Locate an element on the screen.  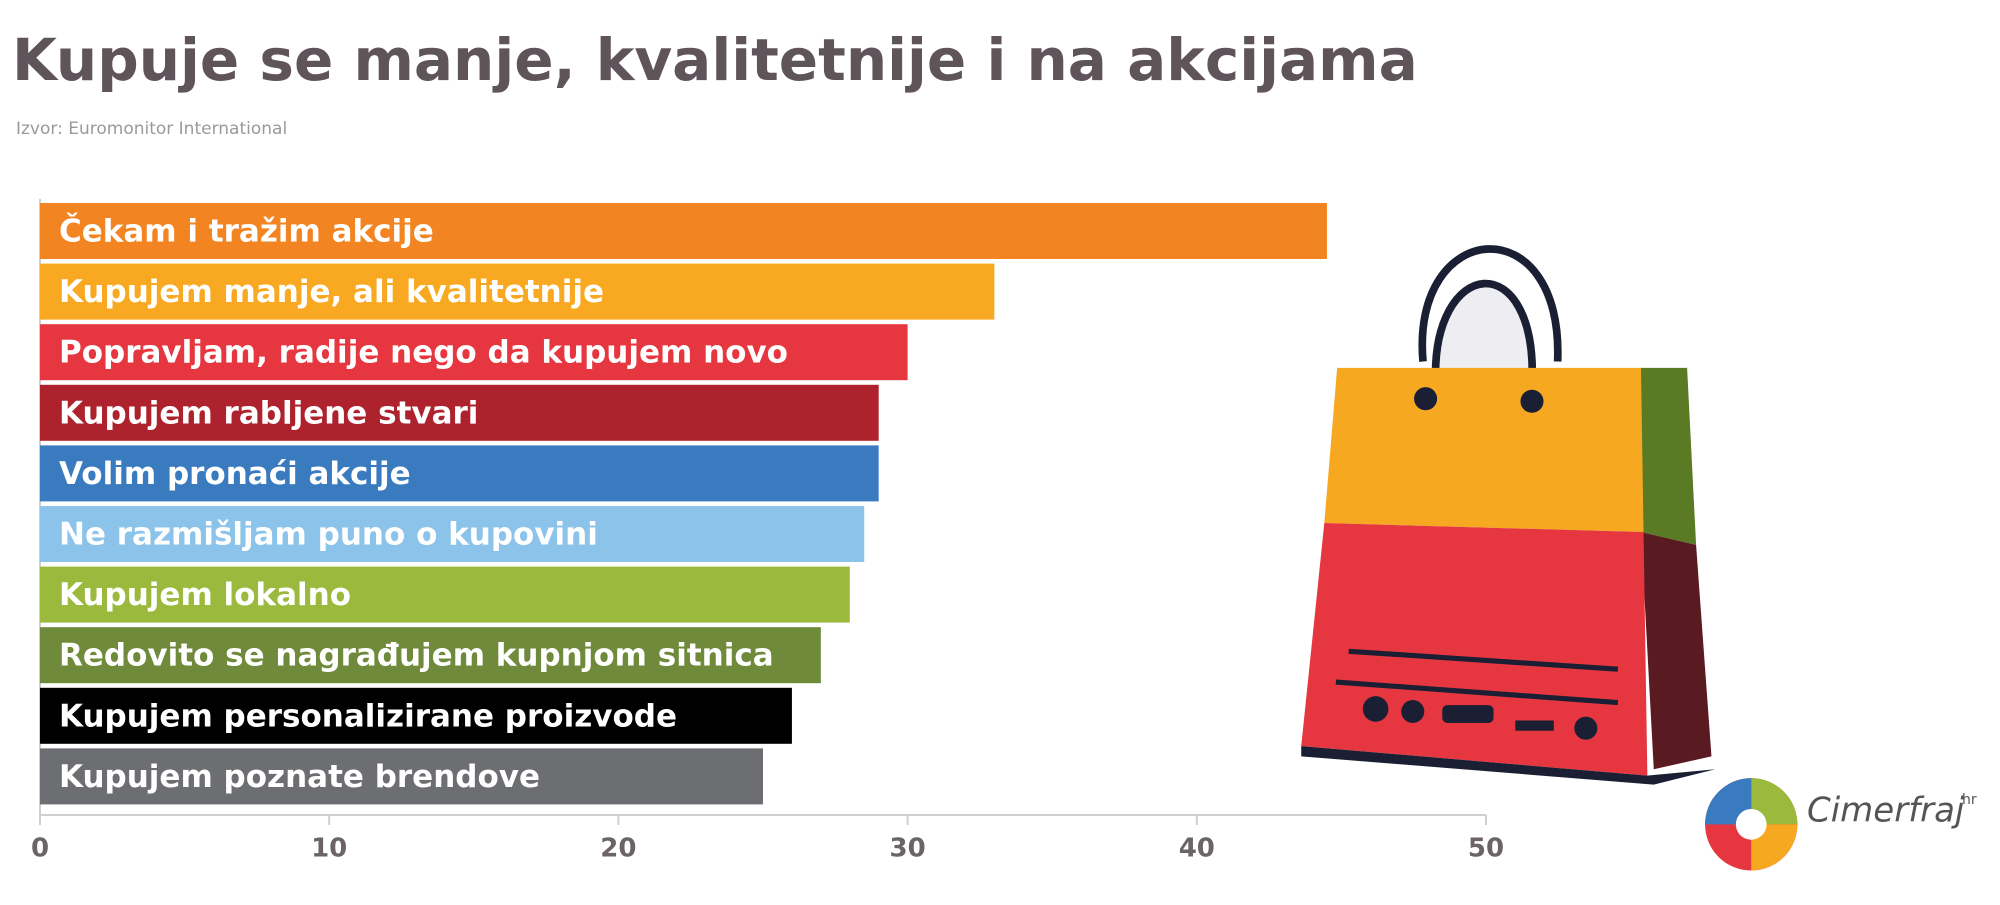
logo-suffix: hr is located at coordinates (1969, 800).